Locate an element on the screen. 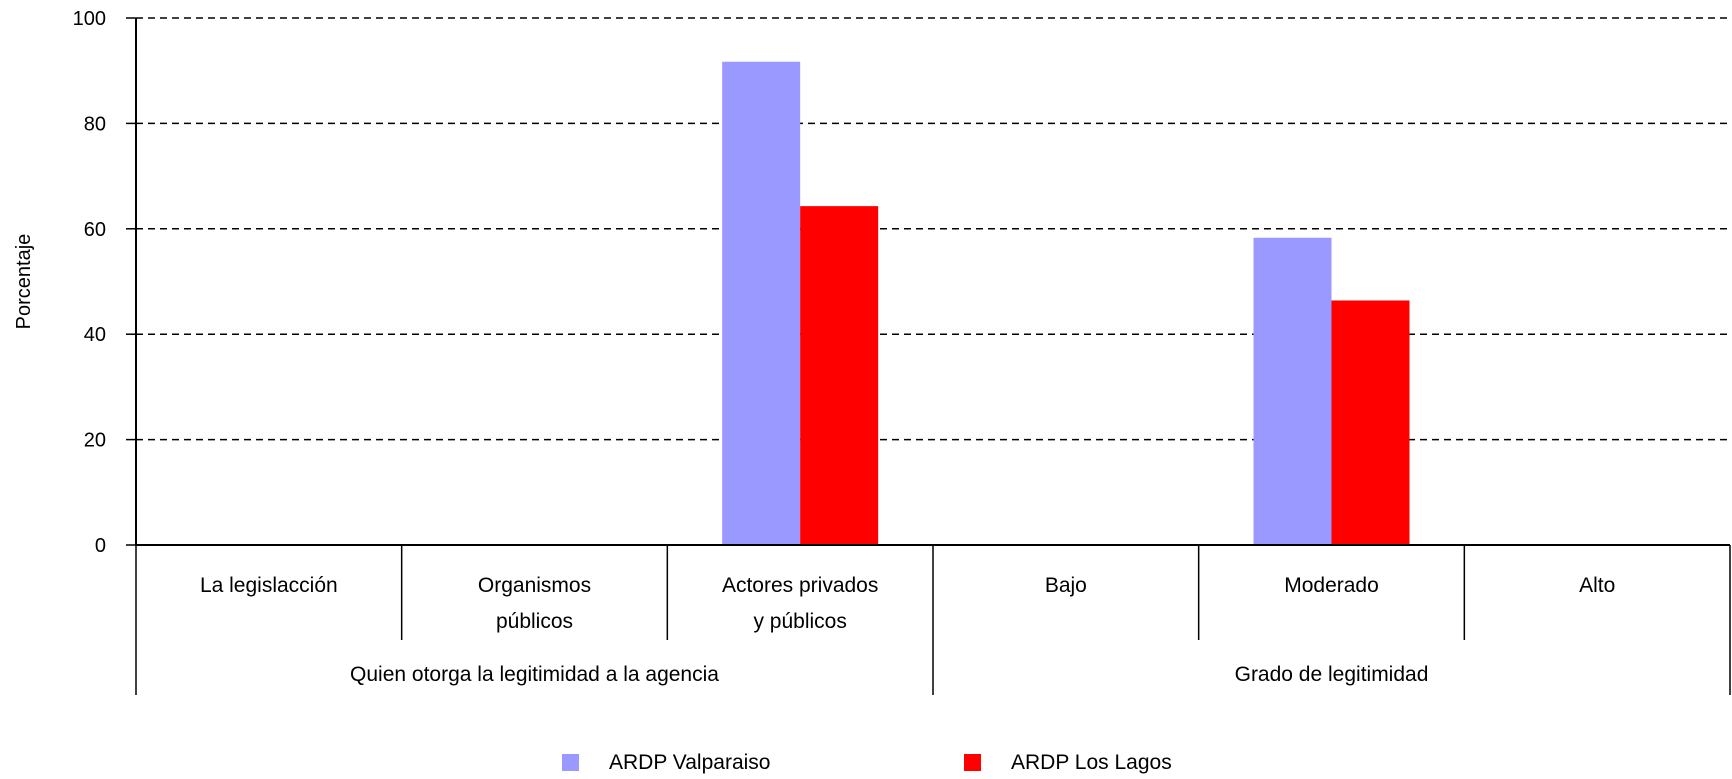 The width and height of the screenshot is (1732, 779). category-label: Actores privados is located at coordinates (800, 585).